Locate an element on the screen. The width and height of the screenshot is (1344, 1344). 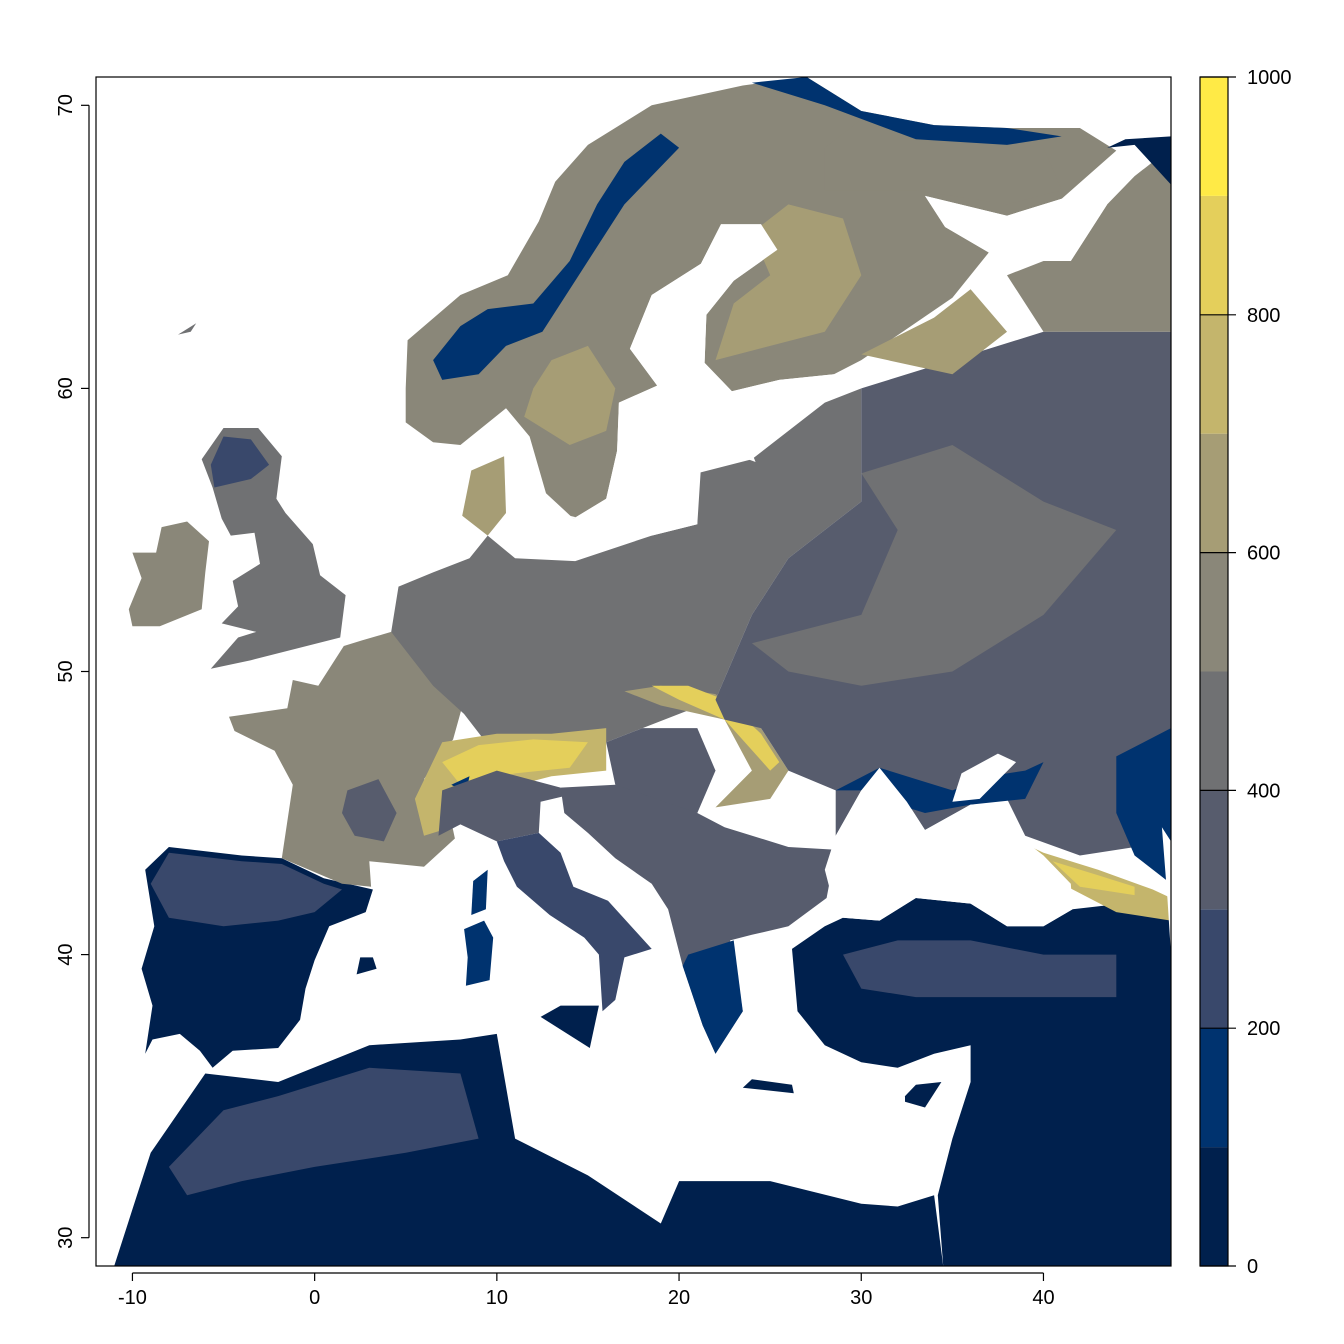
x-axis: -10 0 10 20 30 40 is located at coordinates (586, 1290).